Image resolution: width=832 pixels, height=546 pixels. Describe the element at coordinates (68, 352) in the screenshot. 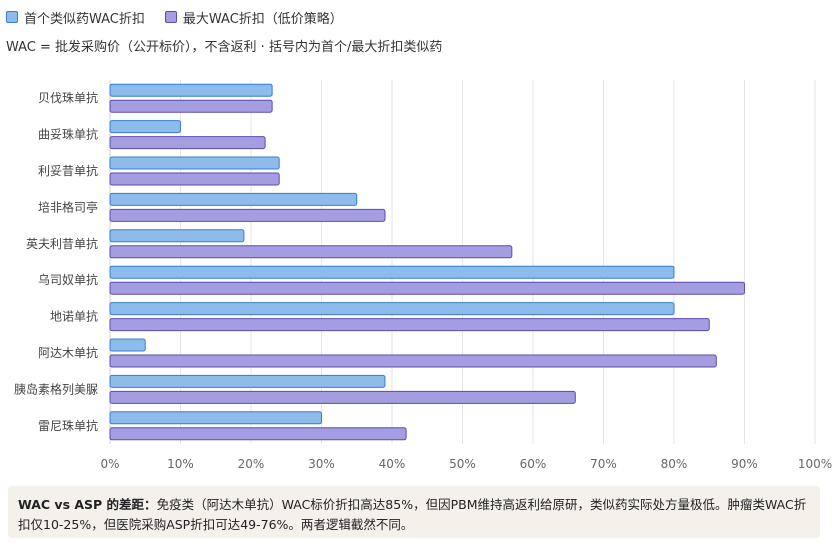

I see `y-category-label: 阿达木单抗` at that location.